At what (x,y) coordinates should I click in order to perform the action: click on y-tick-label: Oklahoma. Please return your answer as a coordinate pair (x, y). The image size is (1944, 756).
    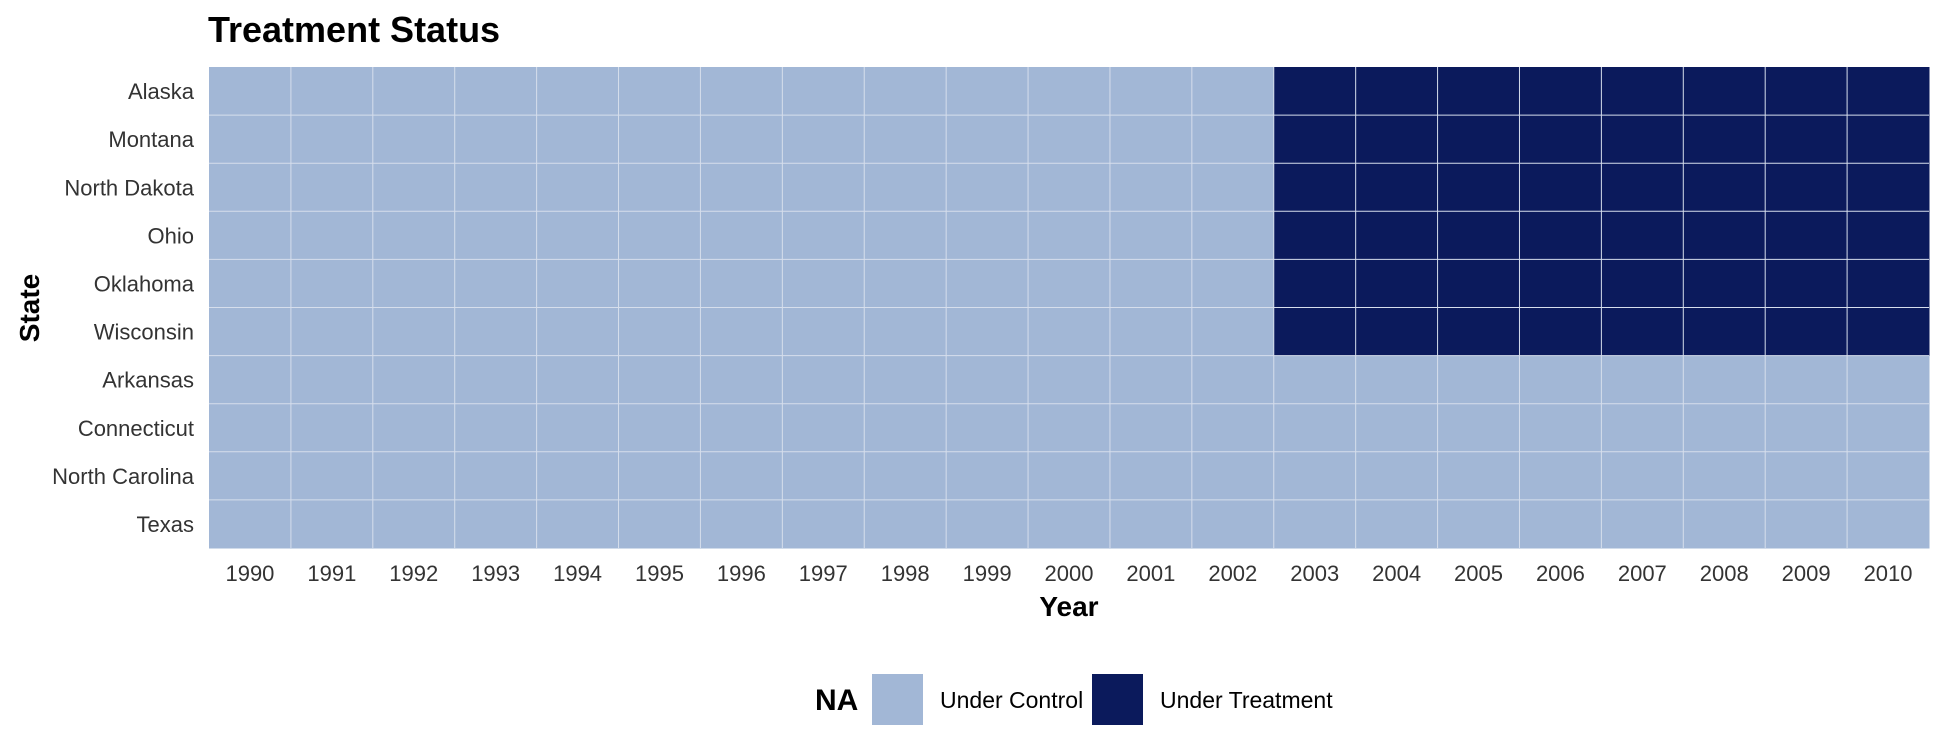
    Looking at the image, I should click on (144, 283).